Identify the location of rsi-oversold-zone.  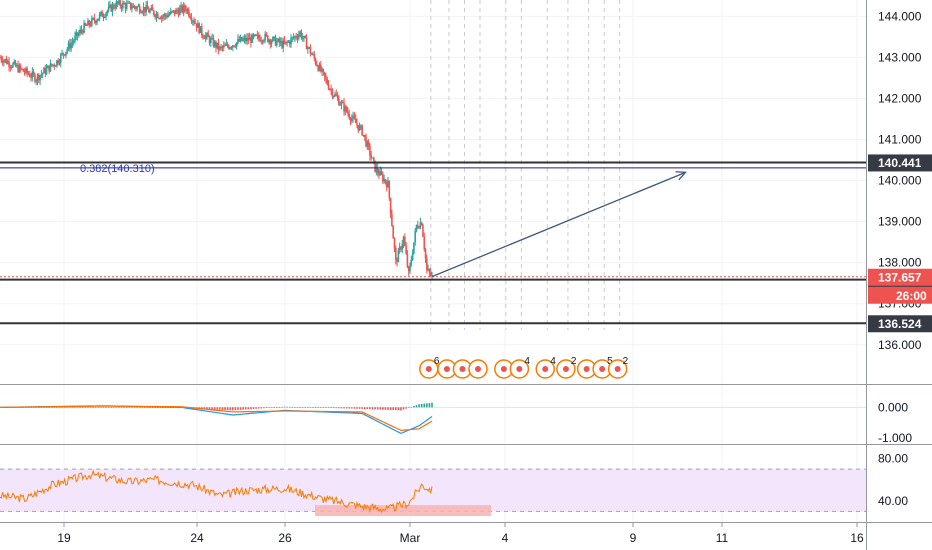
(403, 510).